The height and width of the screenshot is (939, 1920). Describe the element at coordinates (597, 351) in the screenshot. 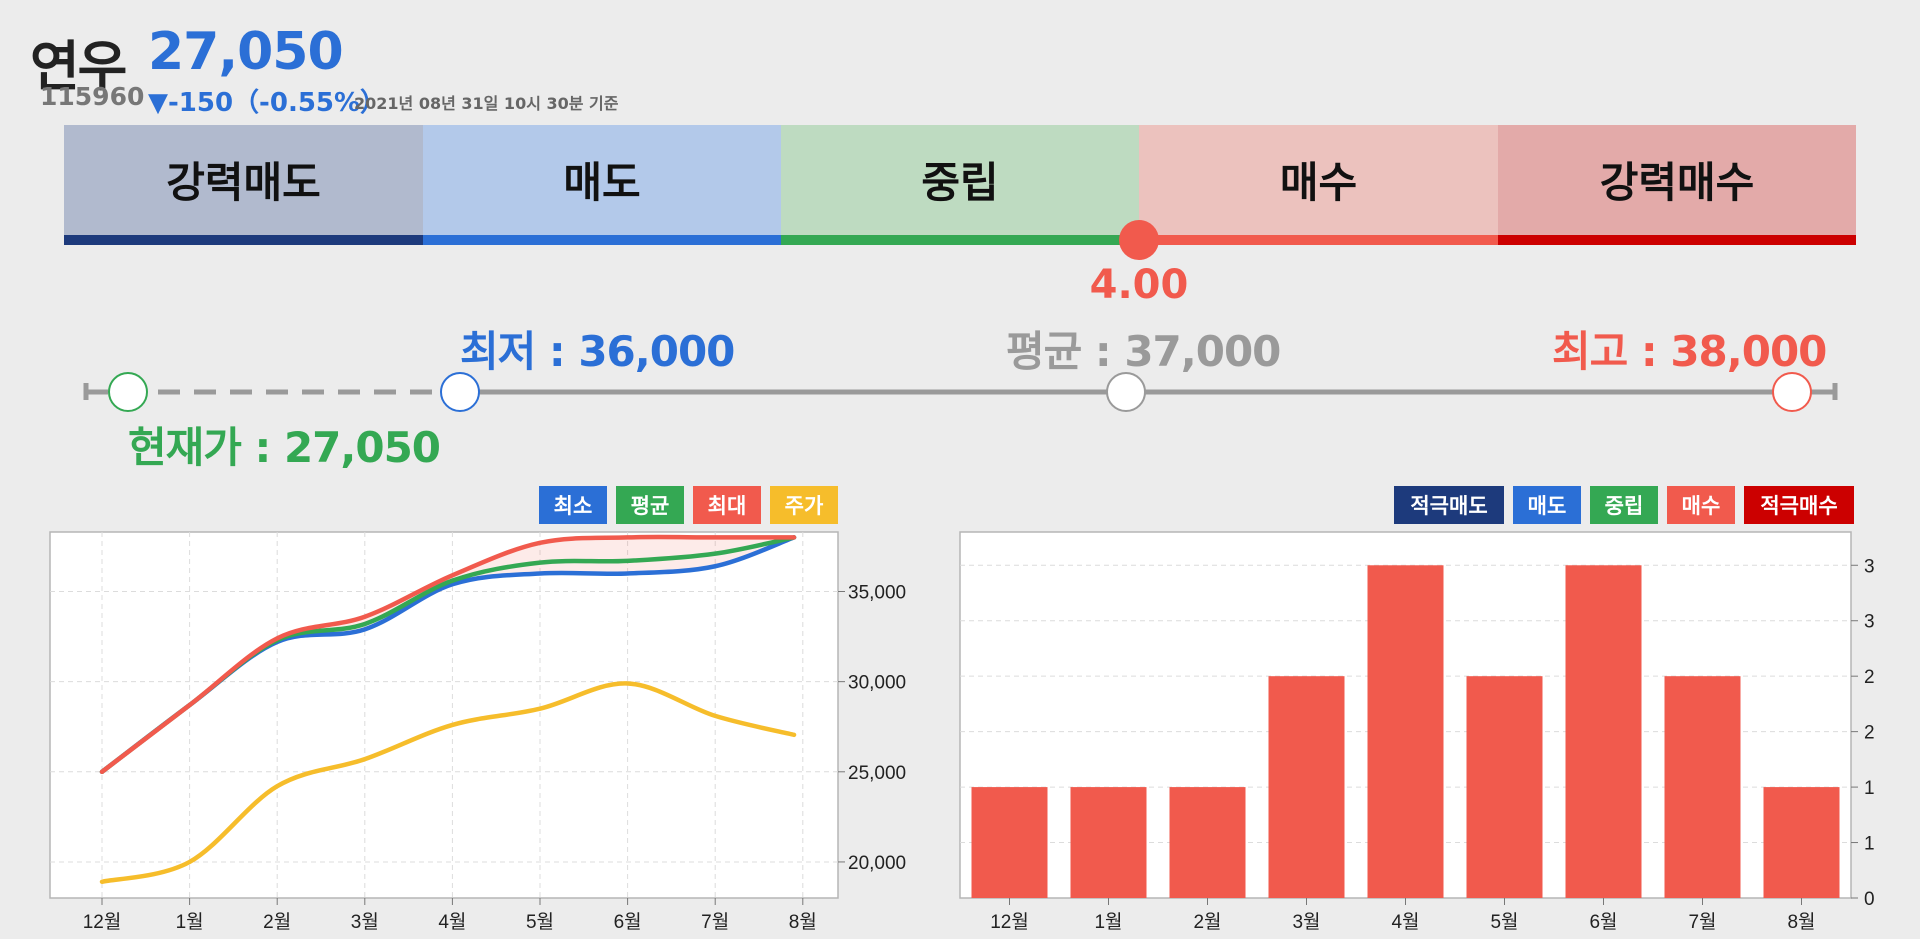

I see `min-target-label: 최저 : 36,000` at that location.